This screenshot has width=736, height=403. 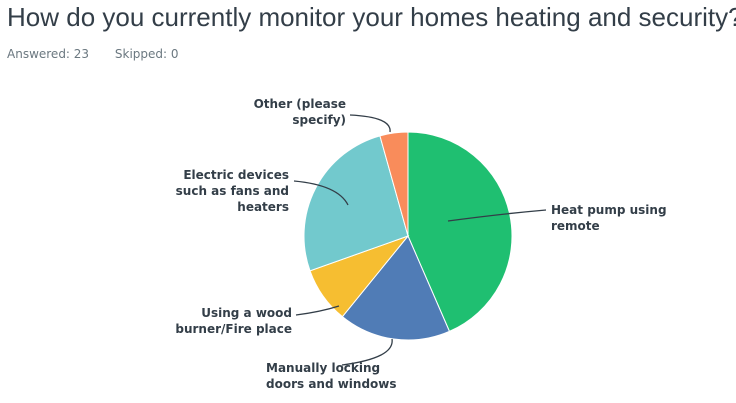 I want to click on leader-line-using-a-wood-burner-fire-place, so click(x=317, y=310).